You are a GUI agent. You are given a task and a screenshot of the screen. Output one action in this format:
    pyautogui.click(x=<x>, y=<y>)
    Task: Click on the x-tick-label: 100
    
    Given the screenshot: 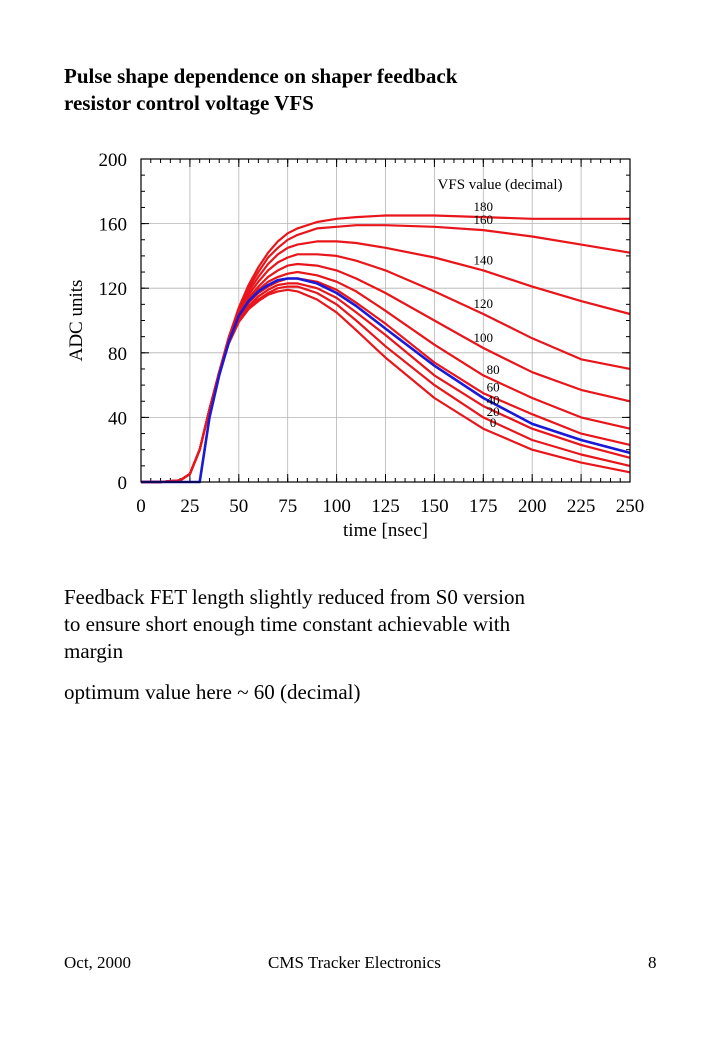 What is the action you would take?
    pyautogui.click(x=336, y=506)
    